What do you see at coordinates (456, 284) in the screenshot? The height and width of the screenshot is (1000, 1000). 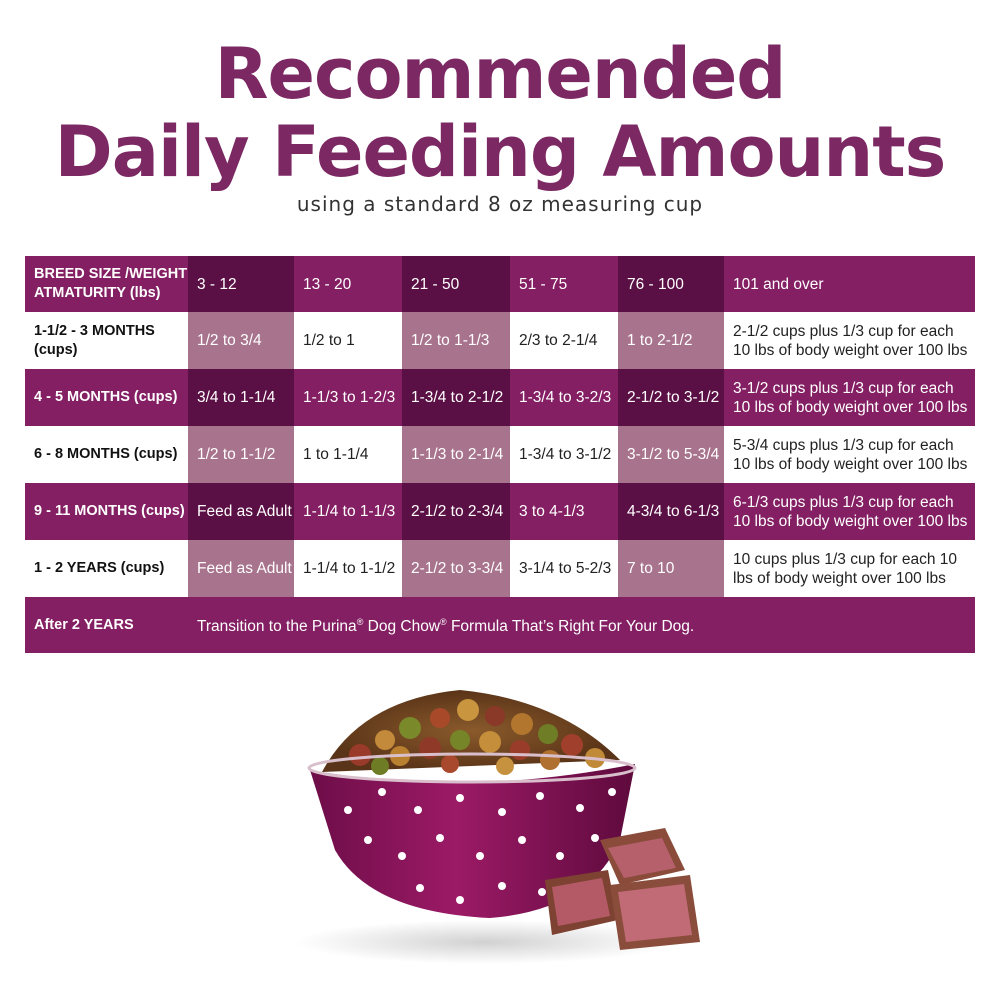 I see `column-header: 21 - 50` at bounding box center [456, 284].